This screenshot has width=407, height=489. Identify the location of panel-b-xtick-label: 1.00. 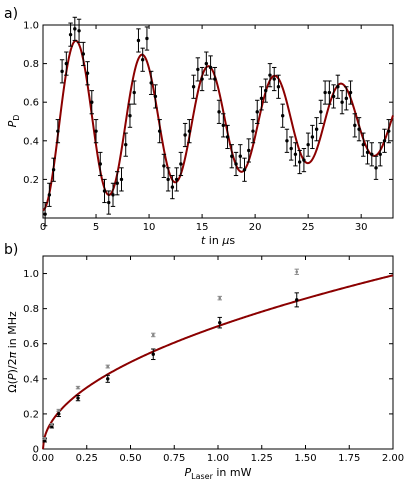
(218, 458).